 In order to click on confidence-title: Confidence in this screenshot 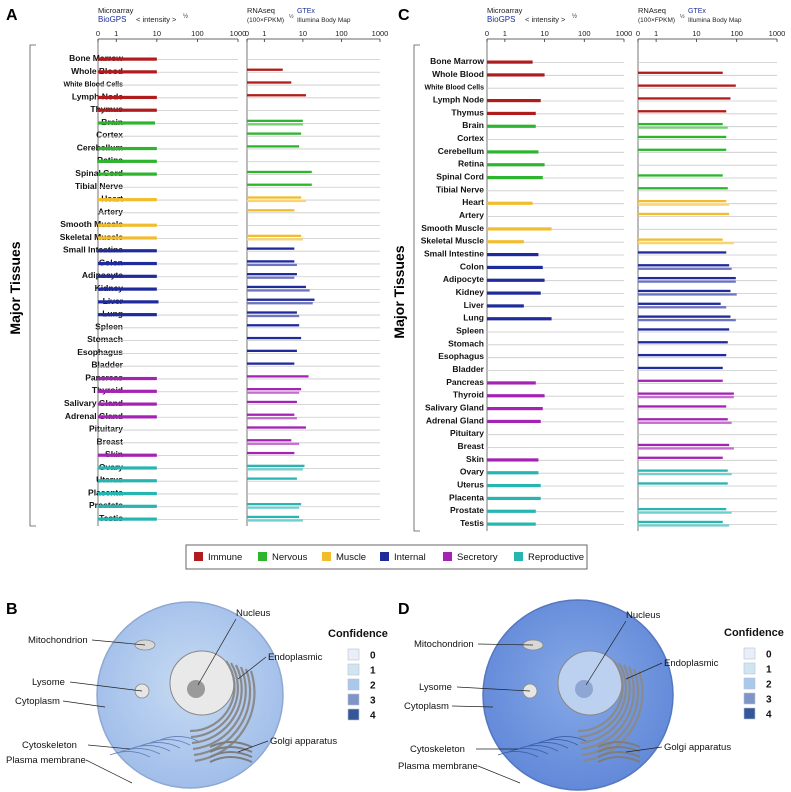, I will do `click(754, 633)`.